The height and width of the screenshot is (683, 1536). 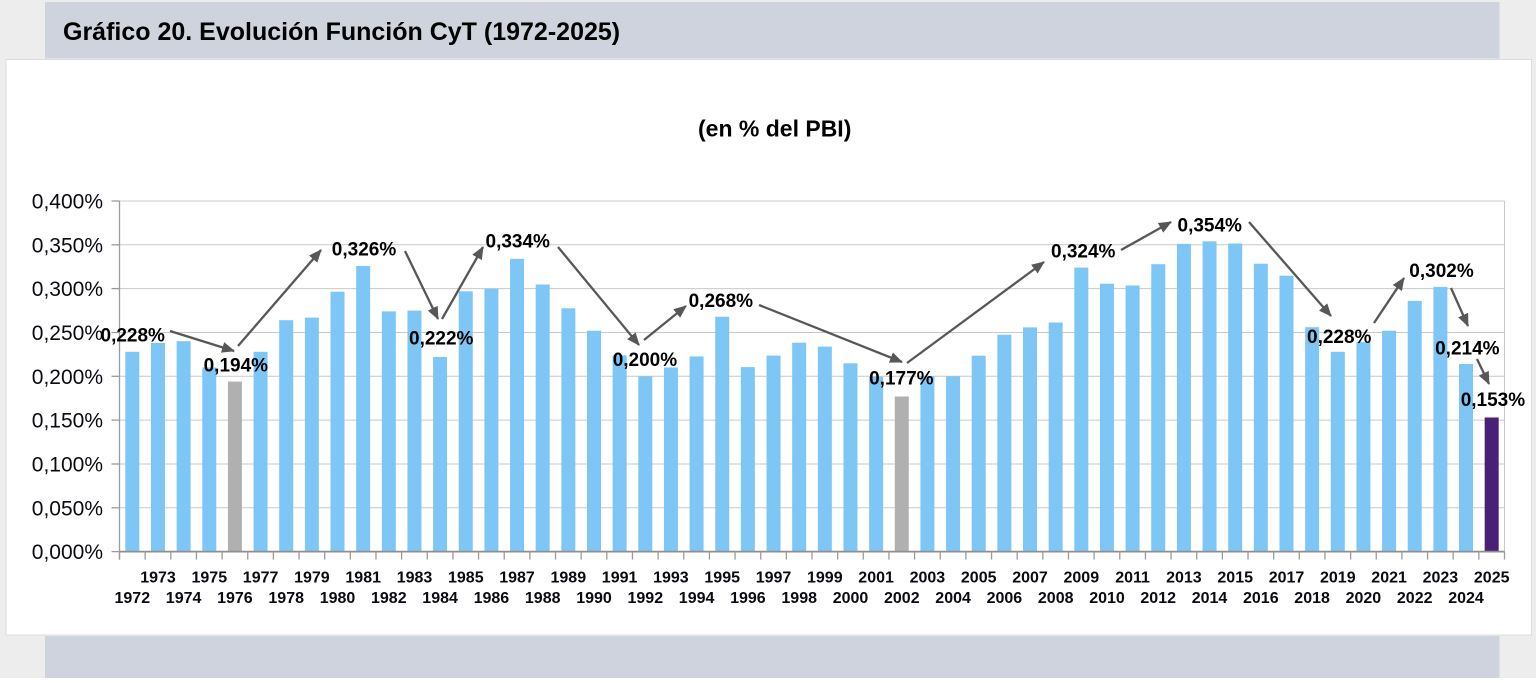 What do you see at coordinates (1338, 578) in the screenshot?
I see `svg-text: 2019` at bounding box center [1338, 578].